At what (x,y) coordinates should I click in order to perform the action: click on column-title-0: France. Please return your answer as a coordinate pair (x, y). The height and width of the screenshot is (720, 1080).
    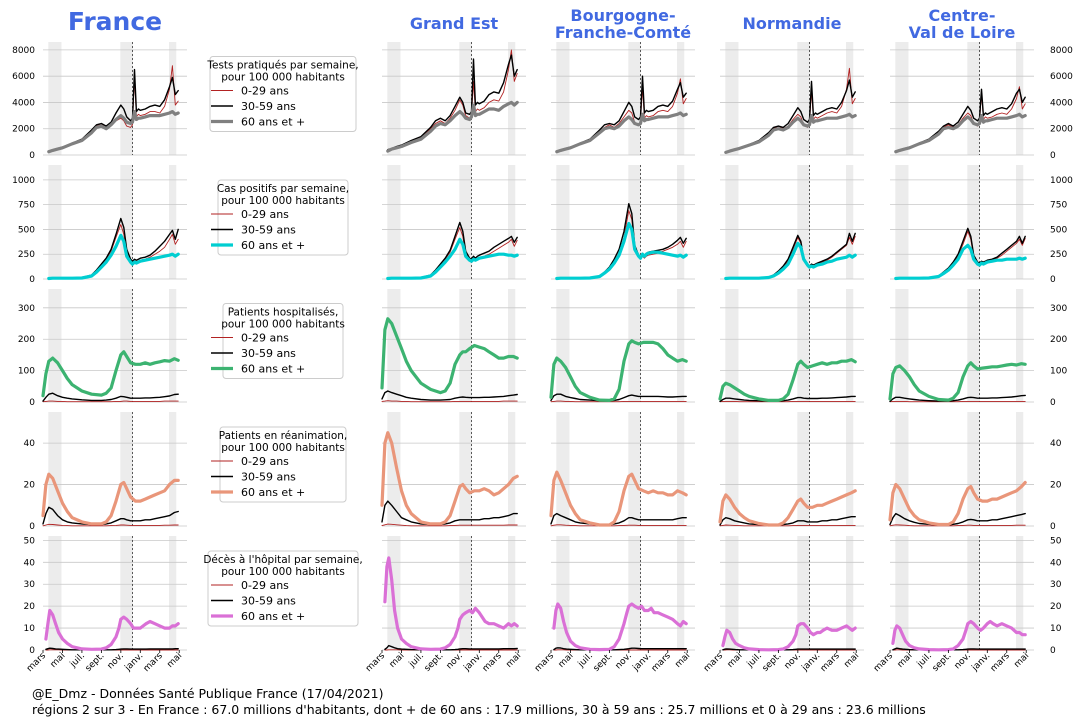
    Looking at the image, I should click on (115, 21).